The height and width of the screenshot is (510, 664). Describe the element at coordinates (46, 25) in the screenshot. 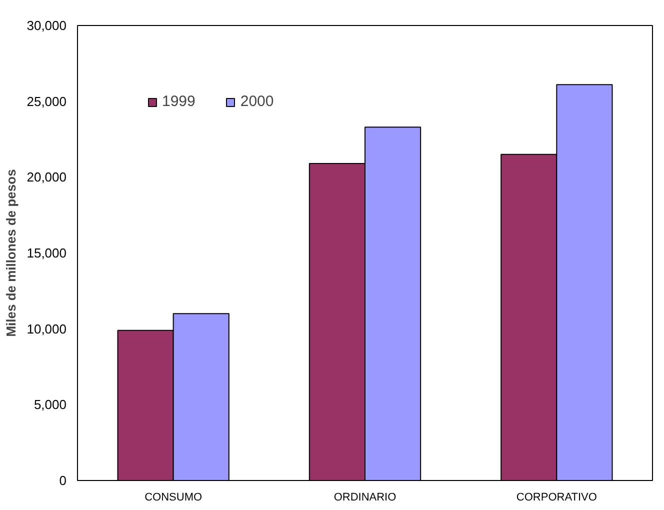

I see `y-tick-label: 30,000` at that location.